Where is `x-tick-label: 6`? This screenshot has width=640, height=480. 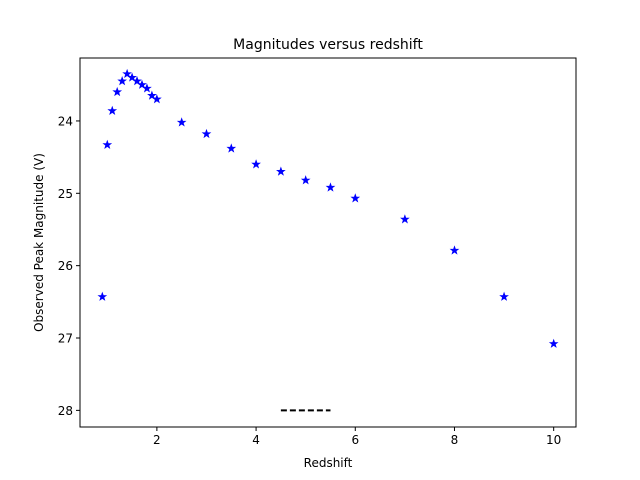 x-tick-label: 6 is located at coordinates (355, 440).